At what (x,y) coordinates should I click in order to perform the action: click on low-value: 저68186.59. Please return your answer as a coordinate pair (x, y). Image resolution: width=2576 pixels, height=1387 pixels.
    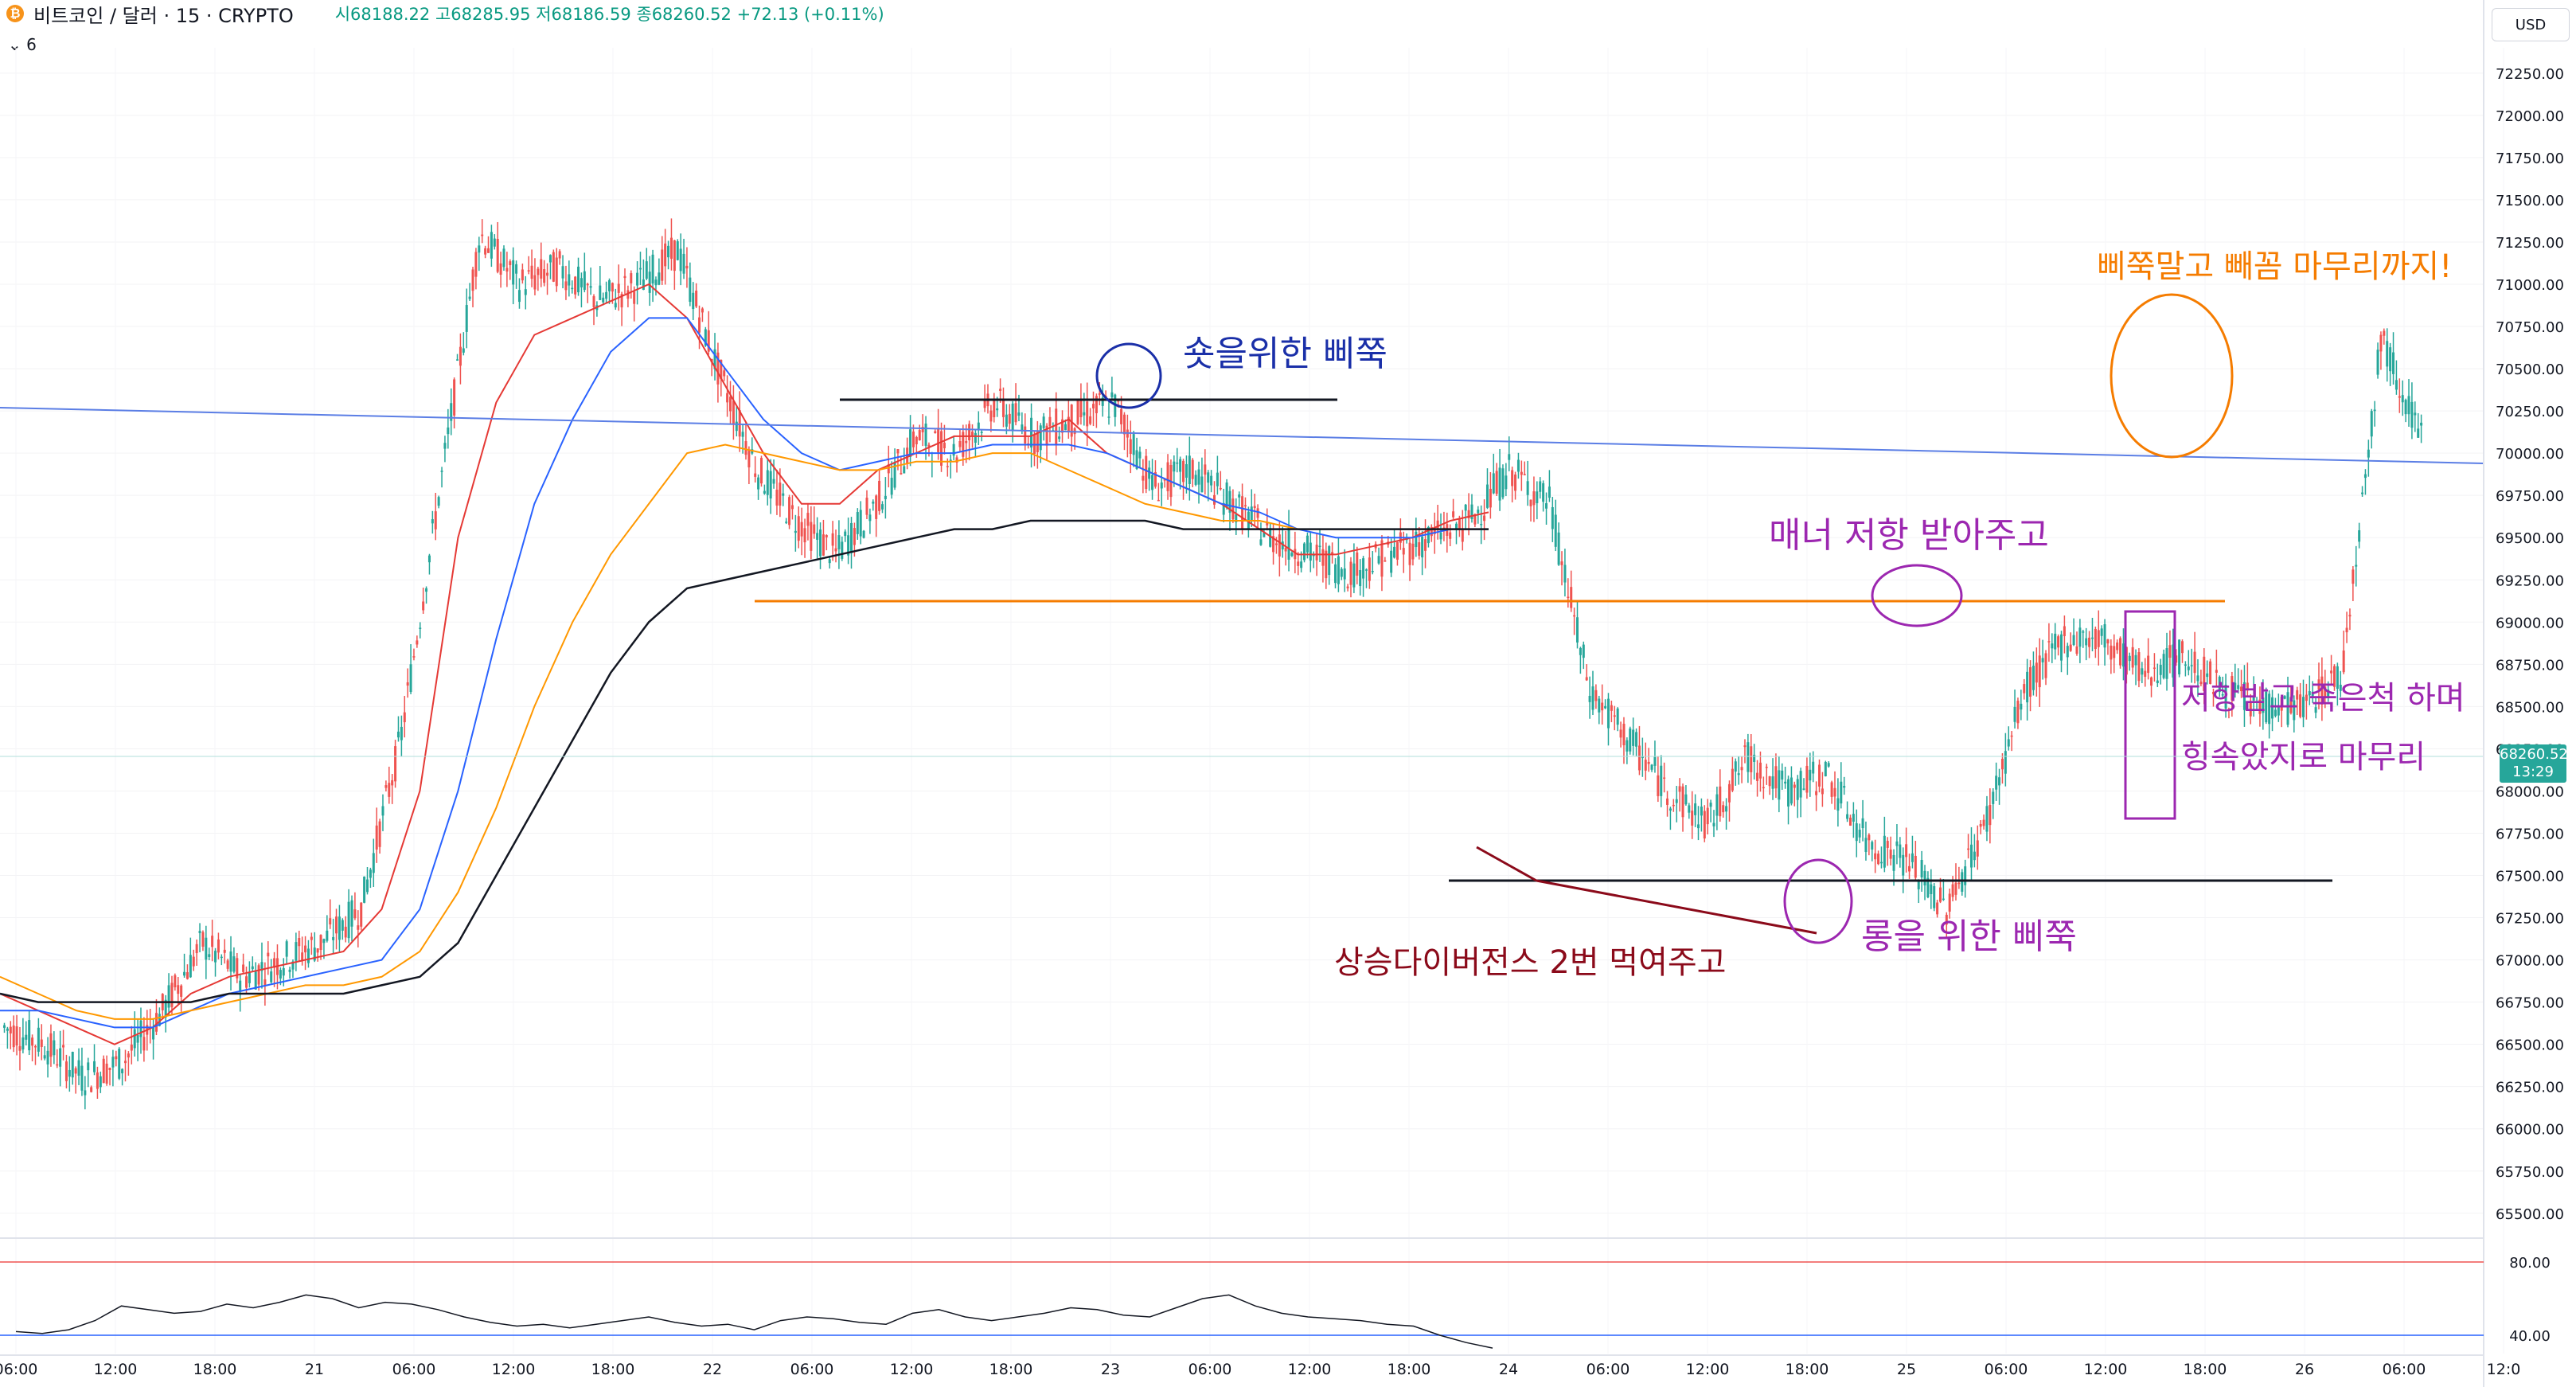
    Looking at the image, I should click on (583, 14).